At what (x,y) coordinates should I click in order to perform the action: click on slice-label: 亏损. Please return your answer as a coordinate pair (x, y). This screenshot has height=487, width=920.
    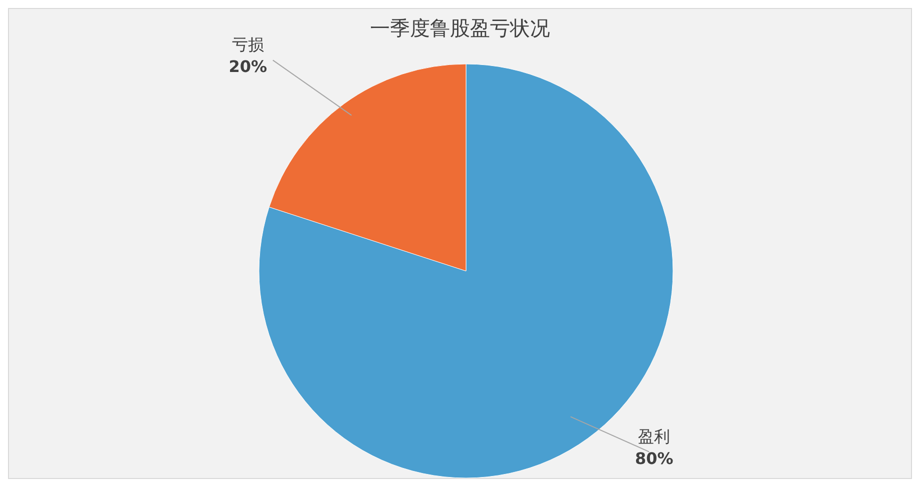
    Looking at the image, I should click on (248, 44).